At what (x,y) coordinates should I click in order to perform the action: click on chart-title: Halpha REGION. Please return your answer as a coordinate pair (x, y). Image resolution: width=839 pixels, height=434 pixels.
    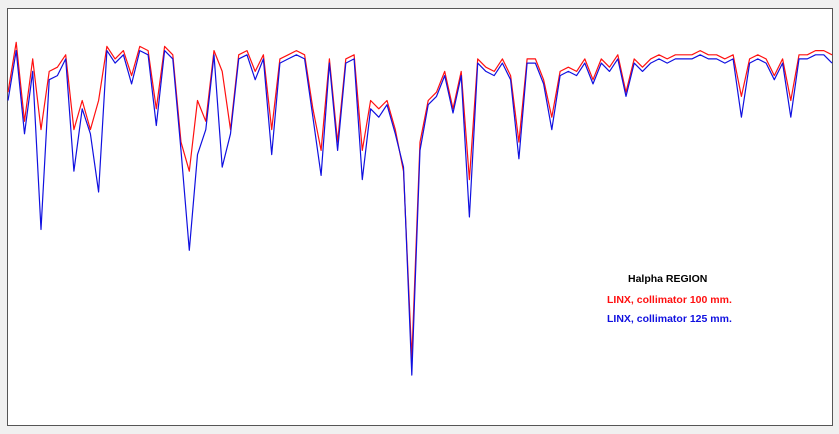
    Looking at the image, I should click on (667, 279).